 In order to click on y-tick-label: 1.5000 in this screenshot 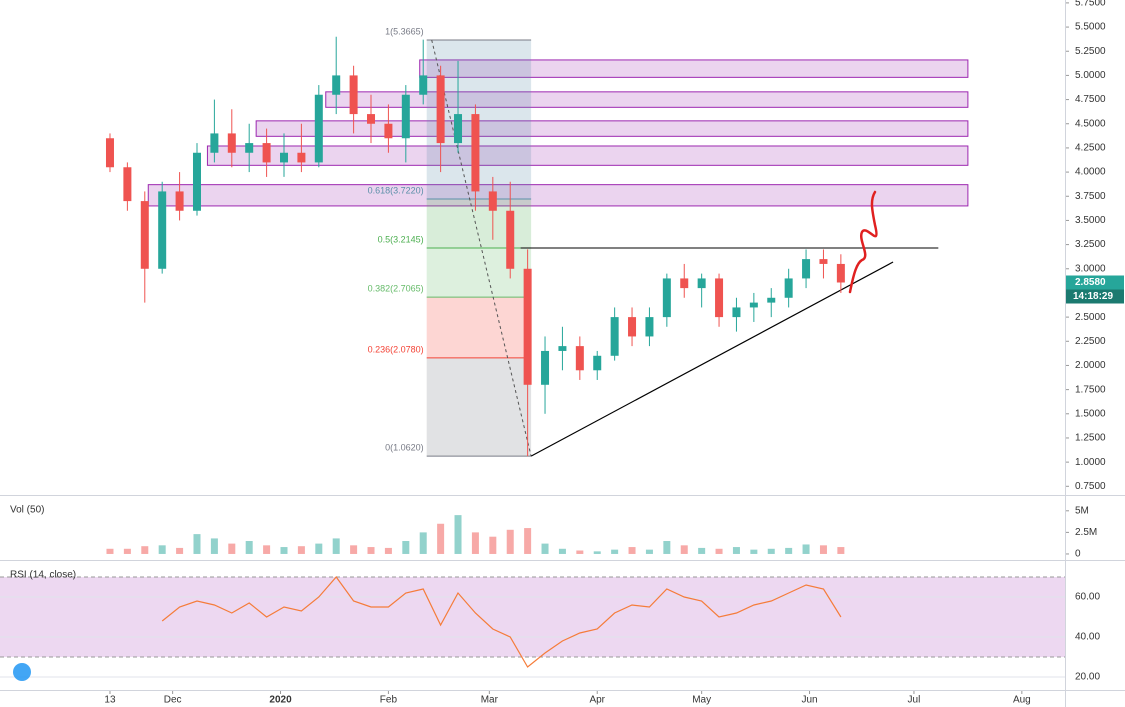, I will do `click(1090, 413)`.